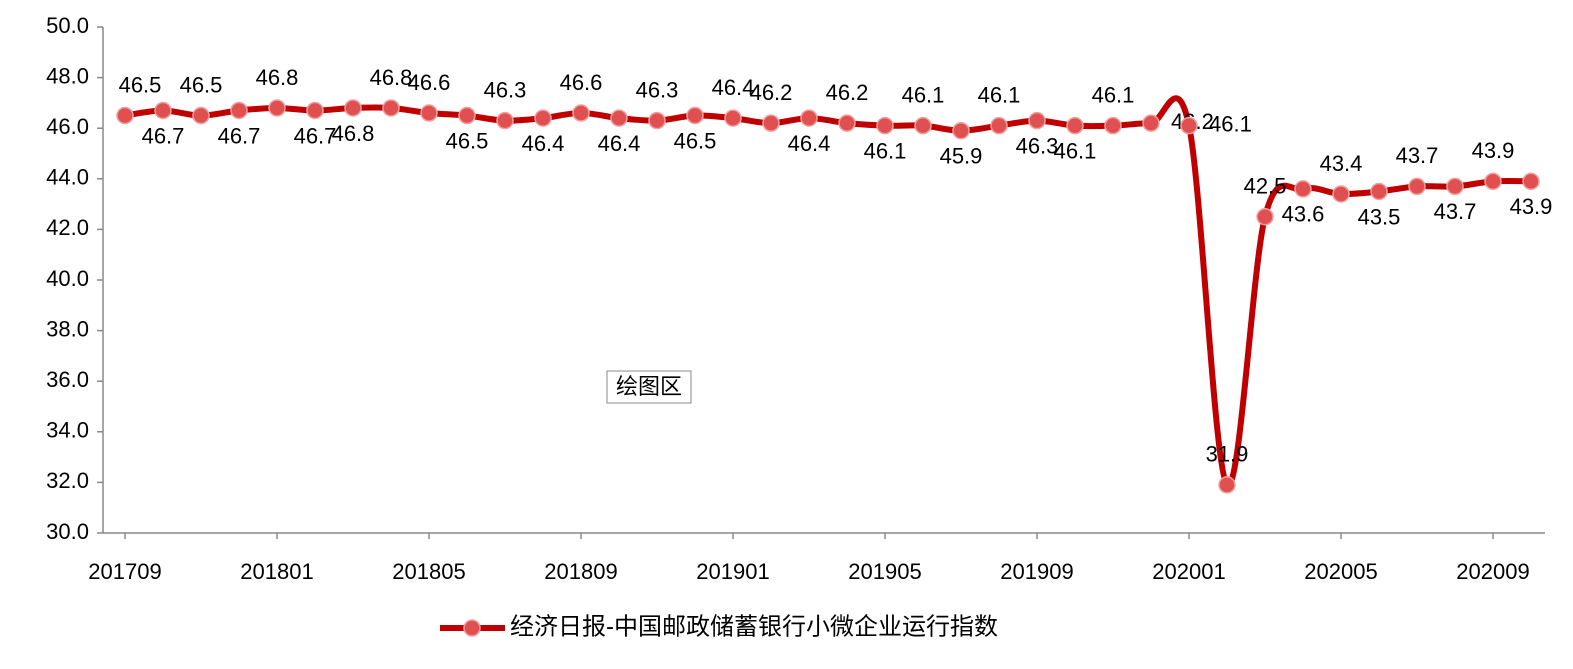 The width and height of the screenshot is (1573, 669). What do you see at coordinates (1303, 214) in the screenshot?
I see `data-label: 43.6` at bounding box center [1303, 214].